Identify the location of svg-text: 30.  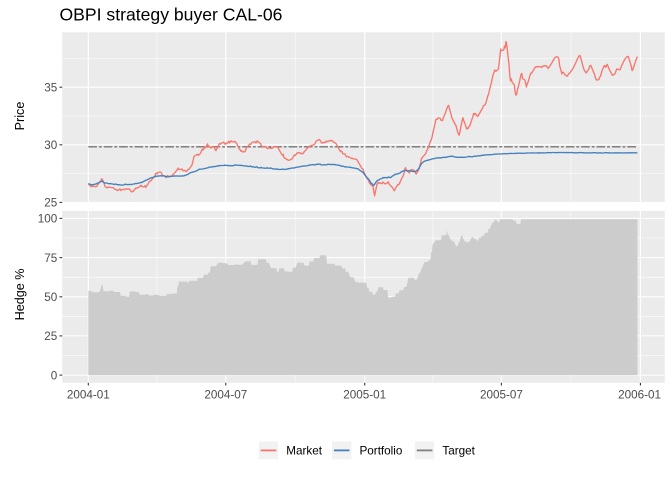
(51, 145).